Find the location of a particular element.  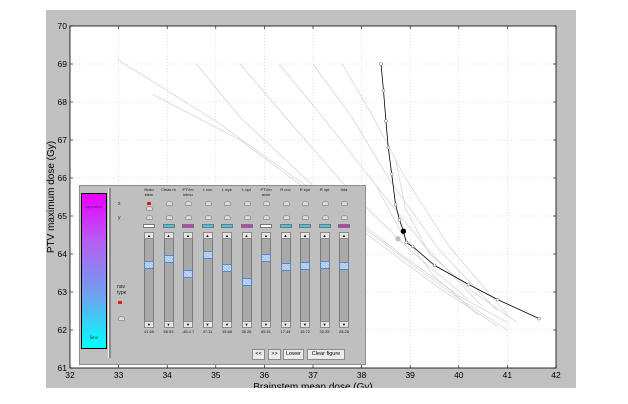

panel-divider is located at coordinates (109, 273).